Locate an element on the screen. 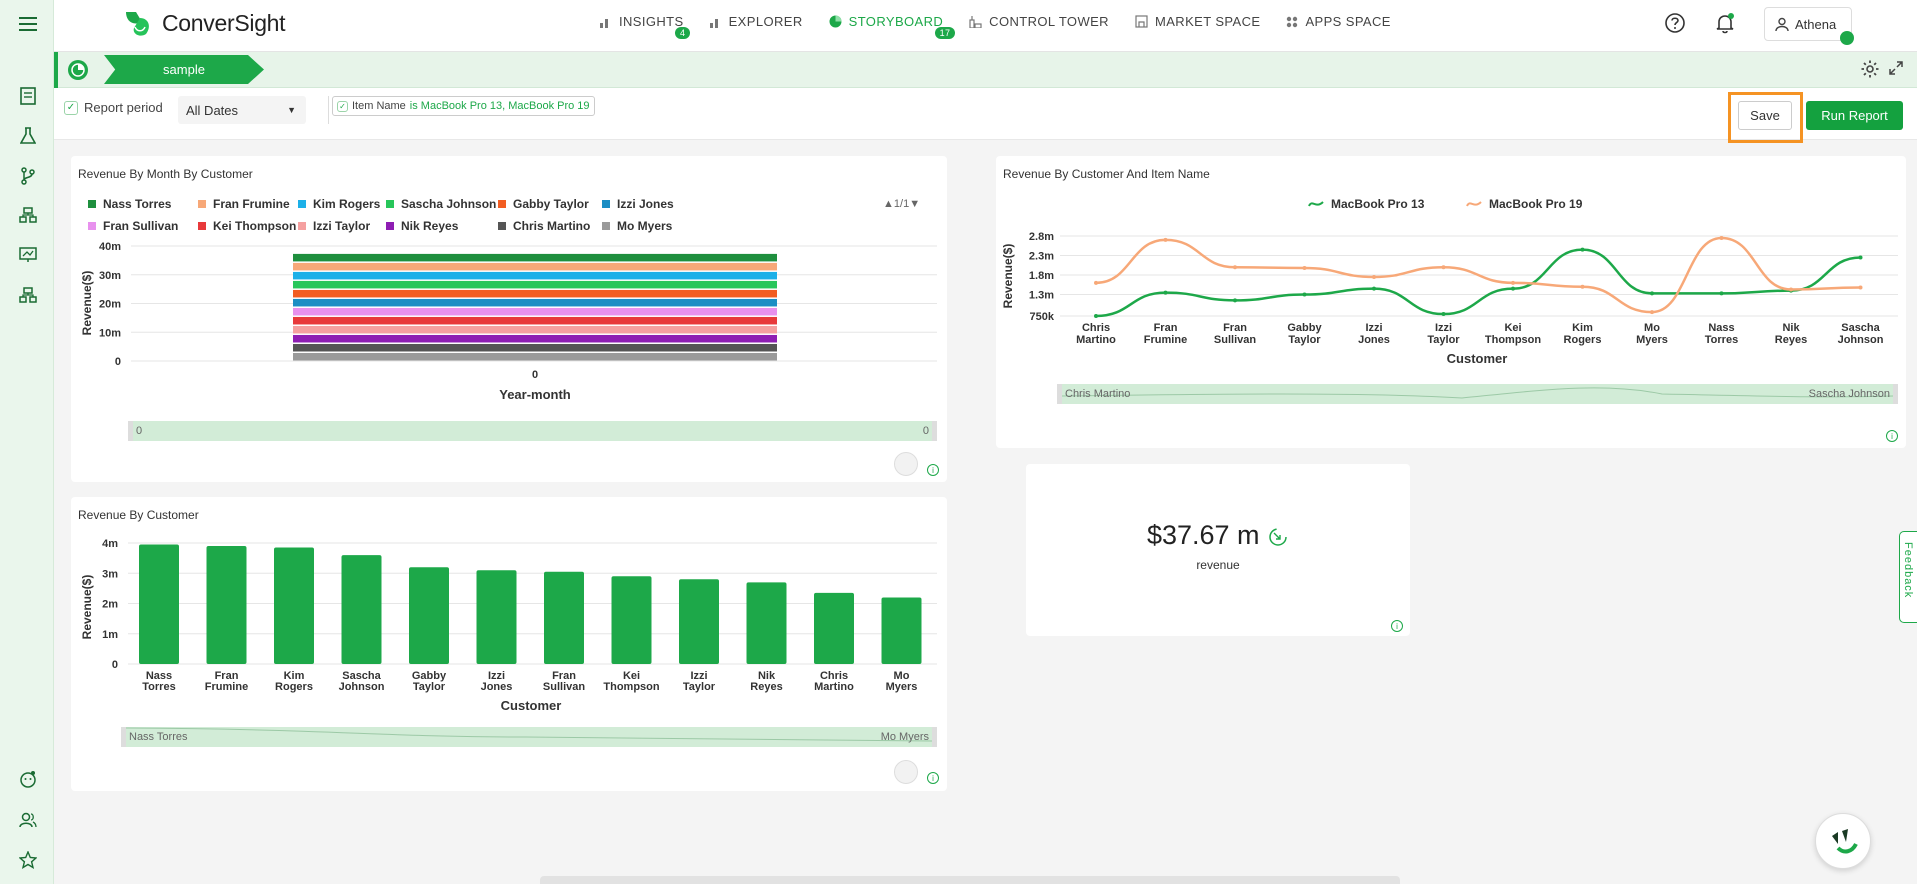 The image size is (1917, 884). stacked-bar-segment is located at coordinates (535, 257).